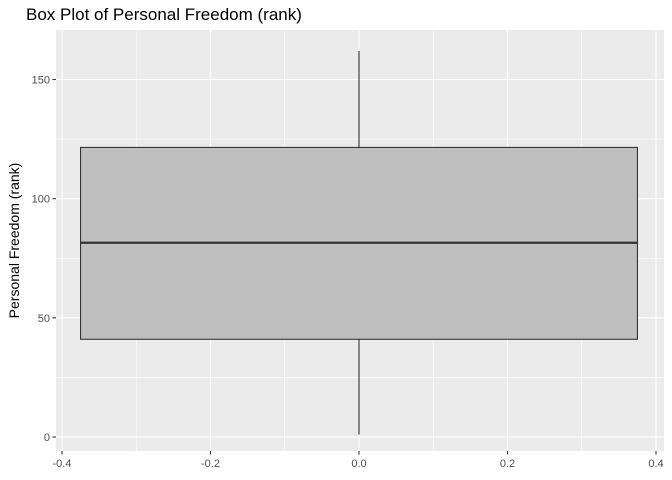 This screenshot has height=480, width=672. Describe the element at coordinates (164, 14) in the screenshot. I see `chart-title: Box Plot of Personal Freedom (rank)` at that location.